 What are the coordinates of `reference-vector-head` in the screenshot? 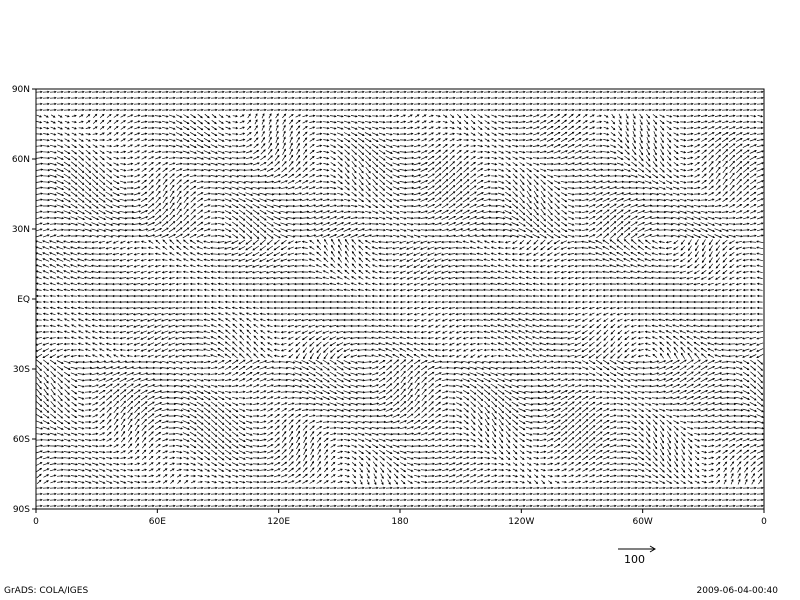 It's located at (652, 549).